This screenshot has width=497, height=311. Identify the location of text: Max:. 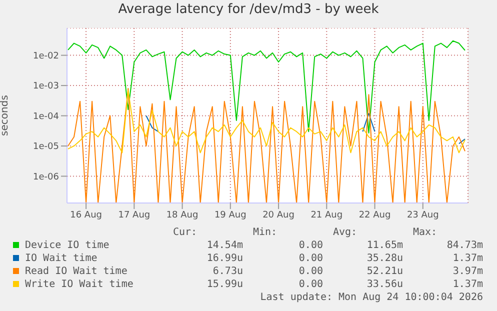
(425, 232).